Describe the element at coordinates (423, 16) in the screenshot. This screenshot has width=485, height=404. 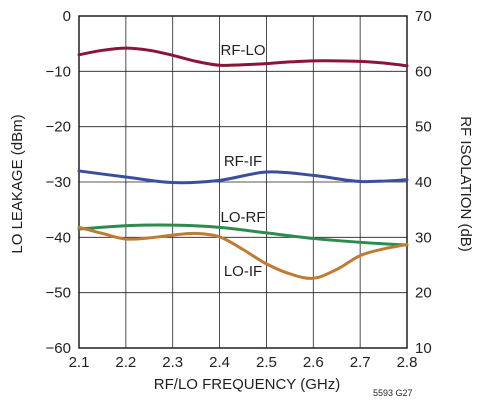
I see `y-right-tick-label: 70` at that location.